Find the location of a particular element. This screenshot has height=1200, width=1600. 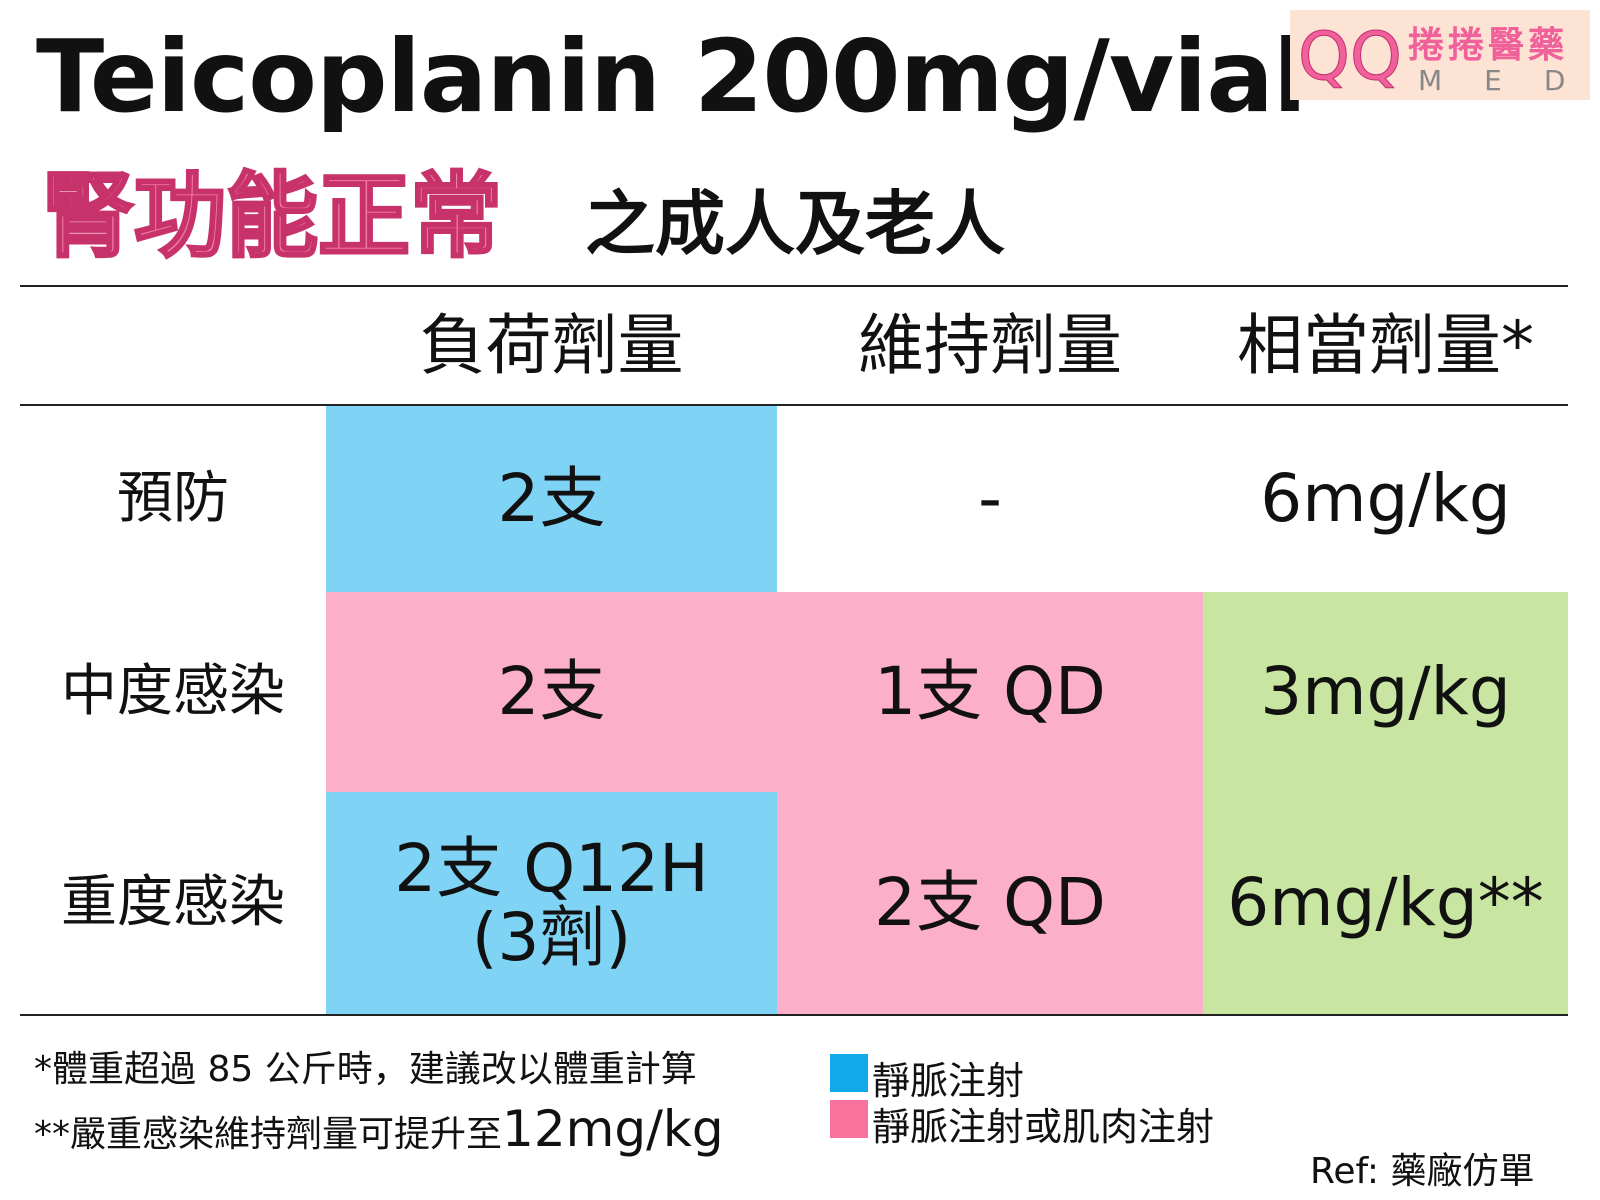

logo: QQ 捲捲醫藥 MED is located at coordinates (1440, 55).